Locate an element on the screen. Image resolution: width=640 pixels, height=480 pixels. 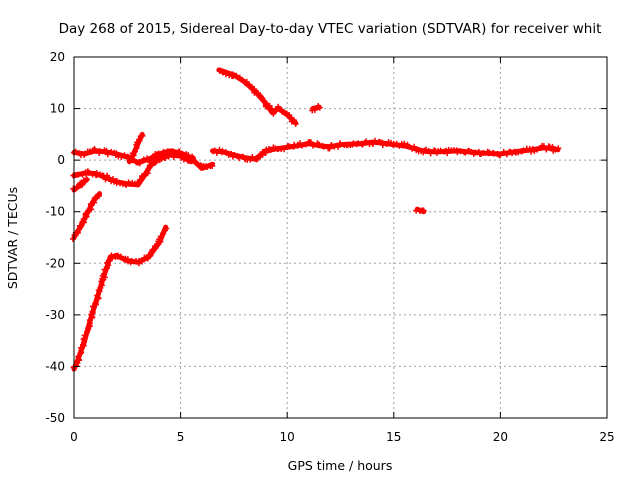
series-rise-from-minus40 is located at coordinates (120, 298).